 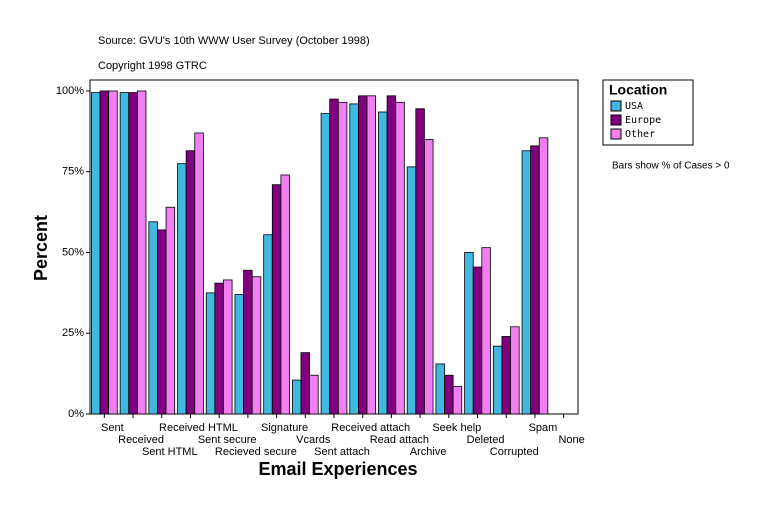 What do you see at coordinates (41, 248) in the screenshot?
I see `y-axis-label: Percent` at bounding box center [41, 248].